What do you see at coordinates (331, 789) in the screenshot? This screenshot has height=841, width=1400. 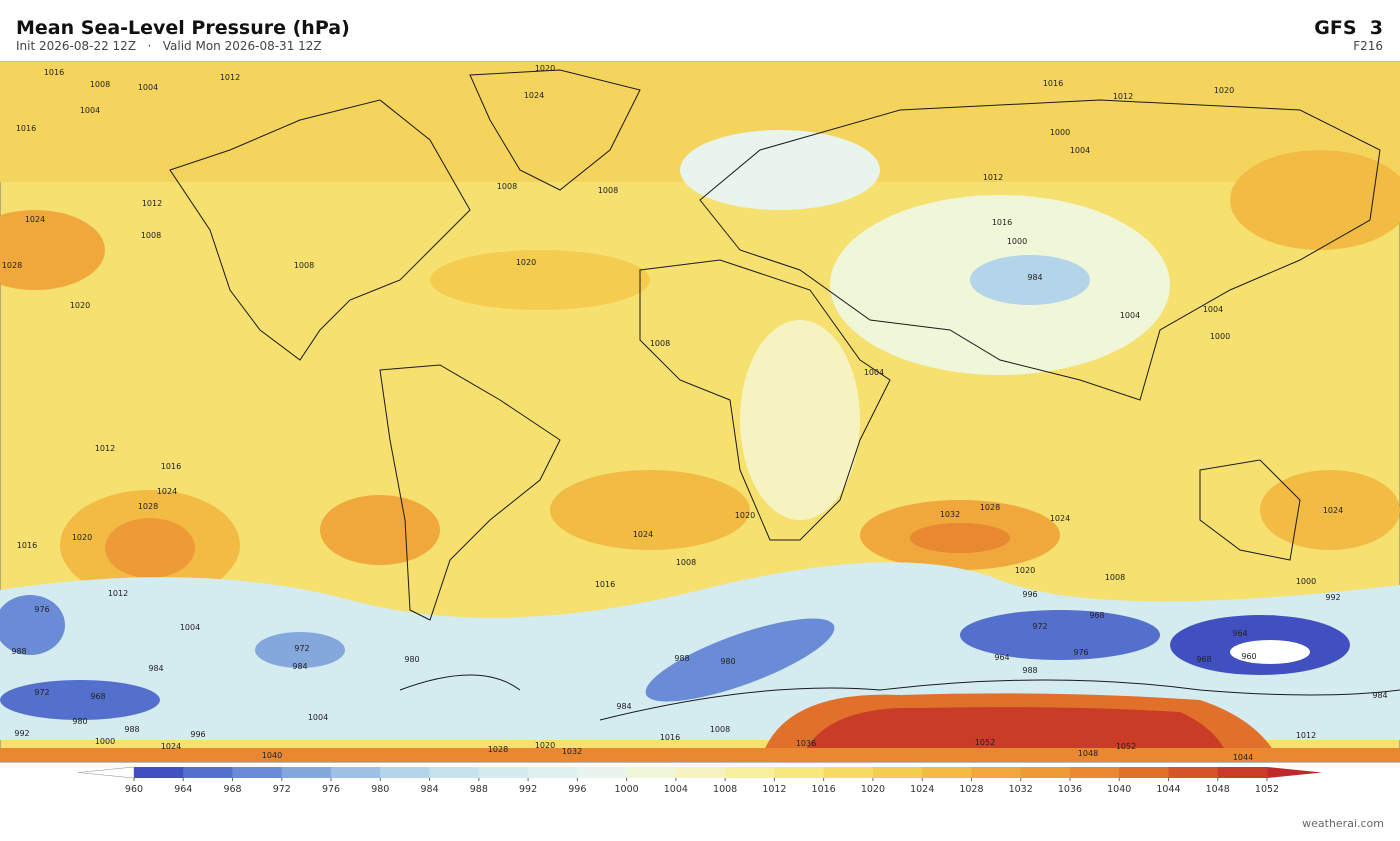 I see `colorbar-tick-label: 976` at bounding box center [331, 789].